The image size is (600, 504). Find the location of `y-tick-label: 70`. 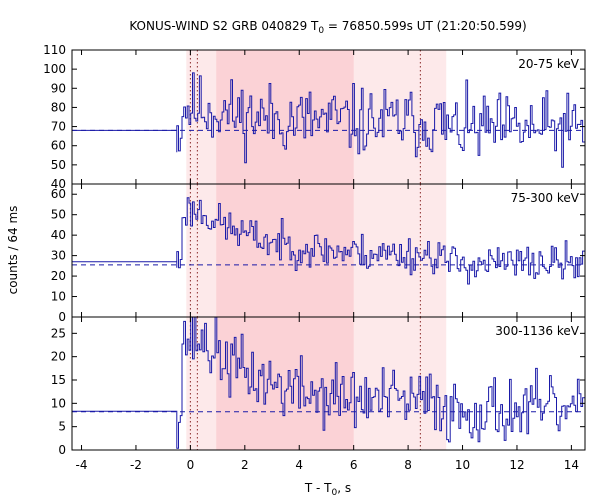

y-tick-label: 70 is located at coordinates (58, 127).